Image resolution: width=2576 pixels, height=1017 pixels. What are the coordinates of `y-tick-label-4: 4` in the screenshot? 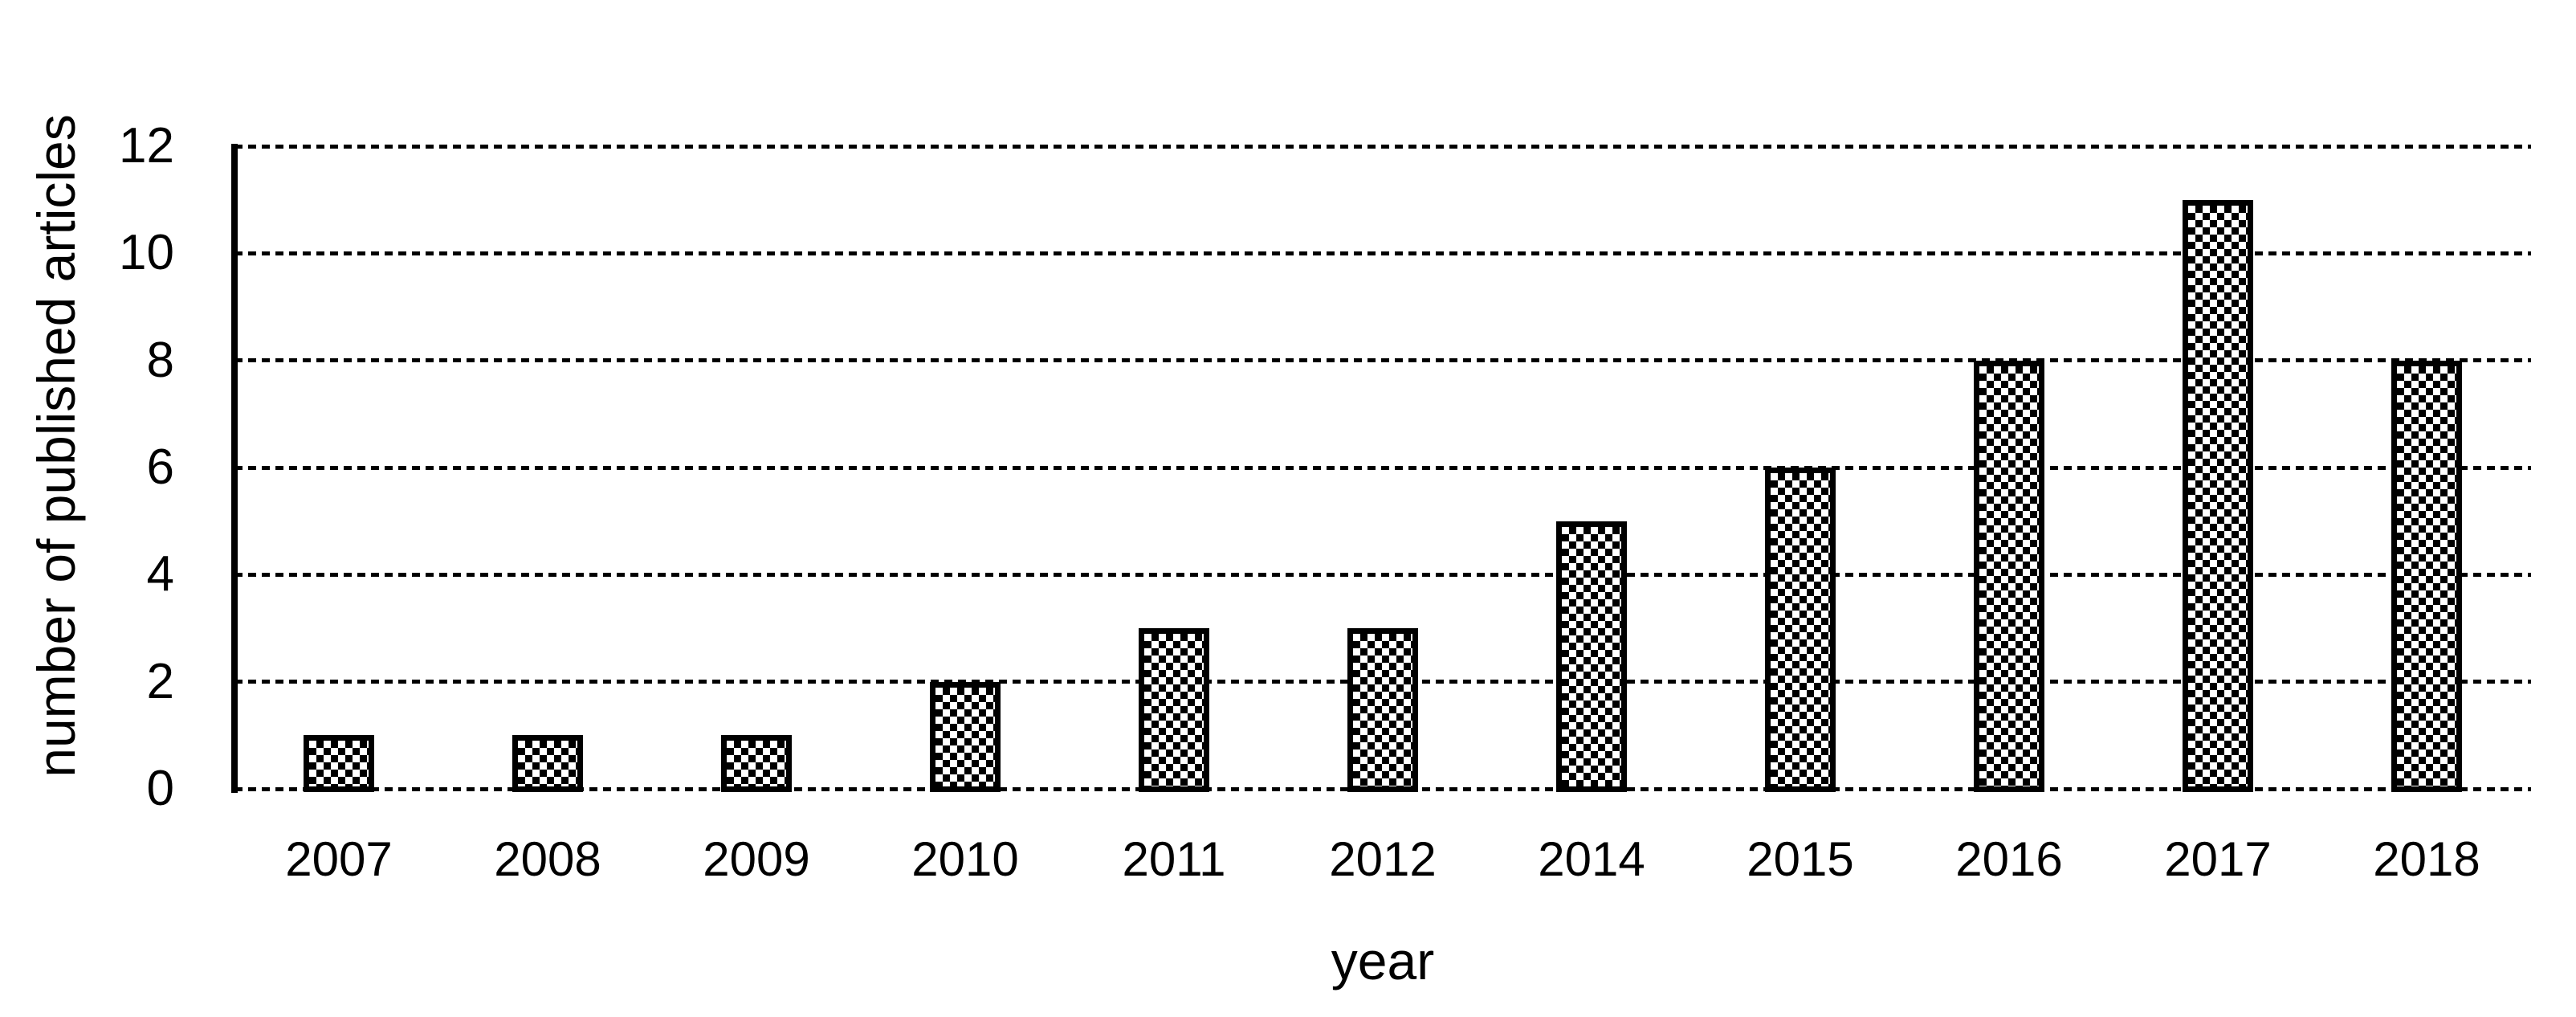 It's located at (160, 574).